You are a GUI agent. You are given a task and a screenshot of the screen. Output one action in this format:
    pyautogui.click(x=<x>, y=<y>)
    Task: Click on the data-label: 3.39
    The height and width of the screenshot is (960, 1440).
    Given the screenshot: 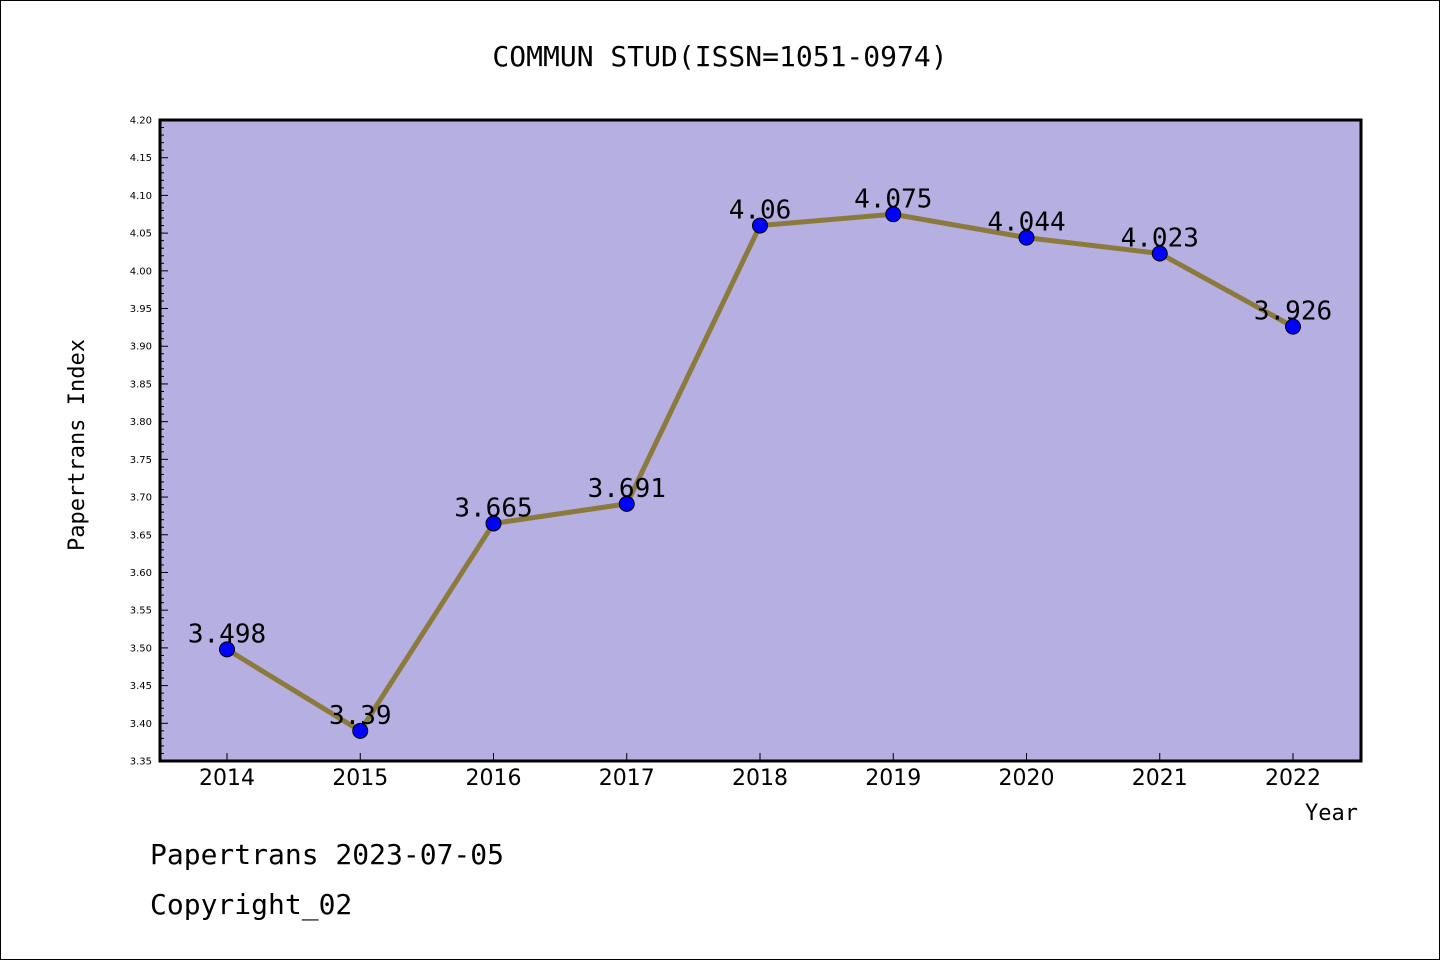 What is the action you would take?
    pyautogui.click(x=360, y=716)
    